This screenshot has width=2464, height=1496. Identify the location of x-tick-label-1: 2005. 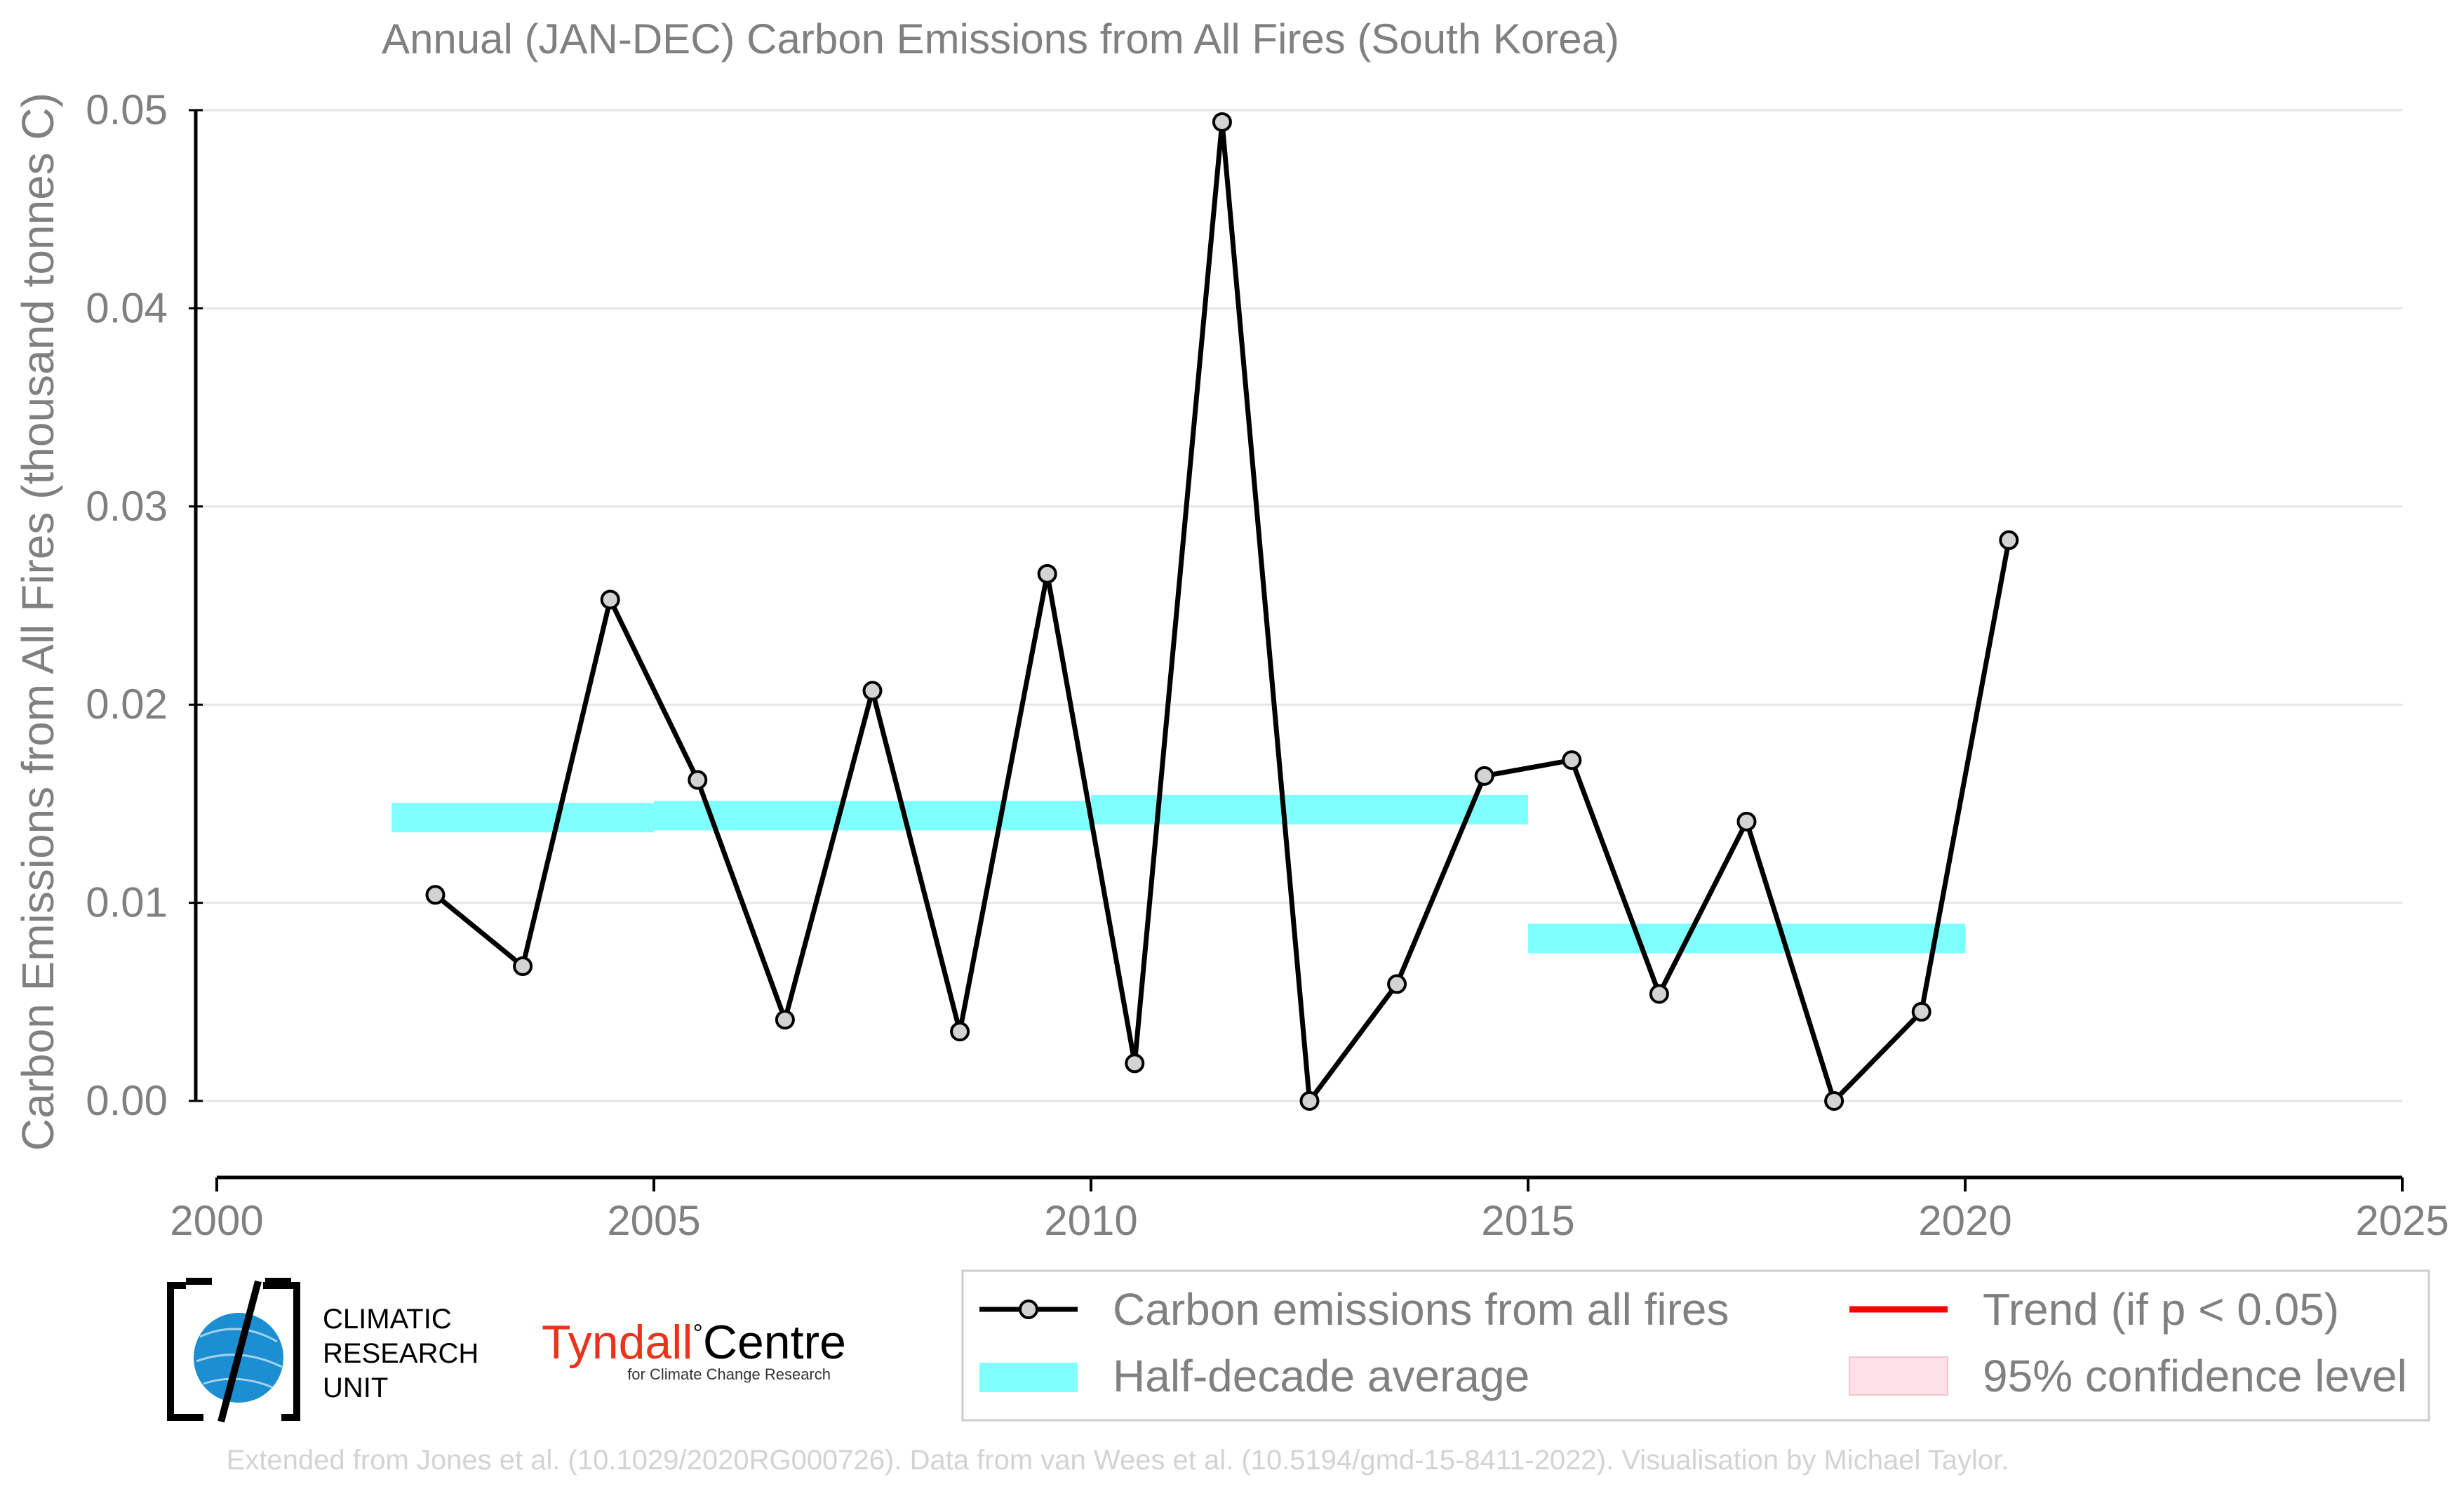
(653, 1220).